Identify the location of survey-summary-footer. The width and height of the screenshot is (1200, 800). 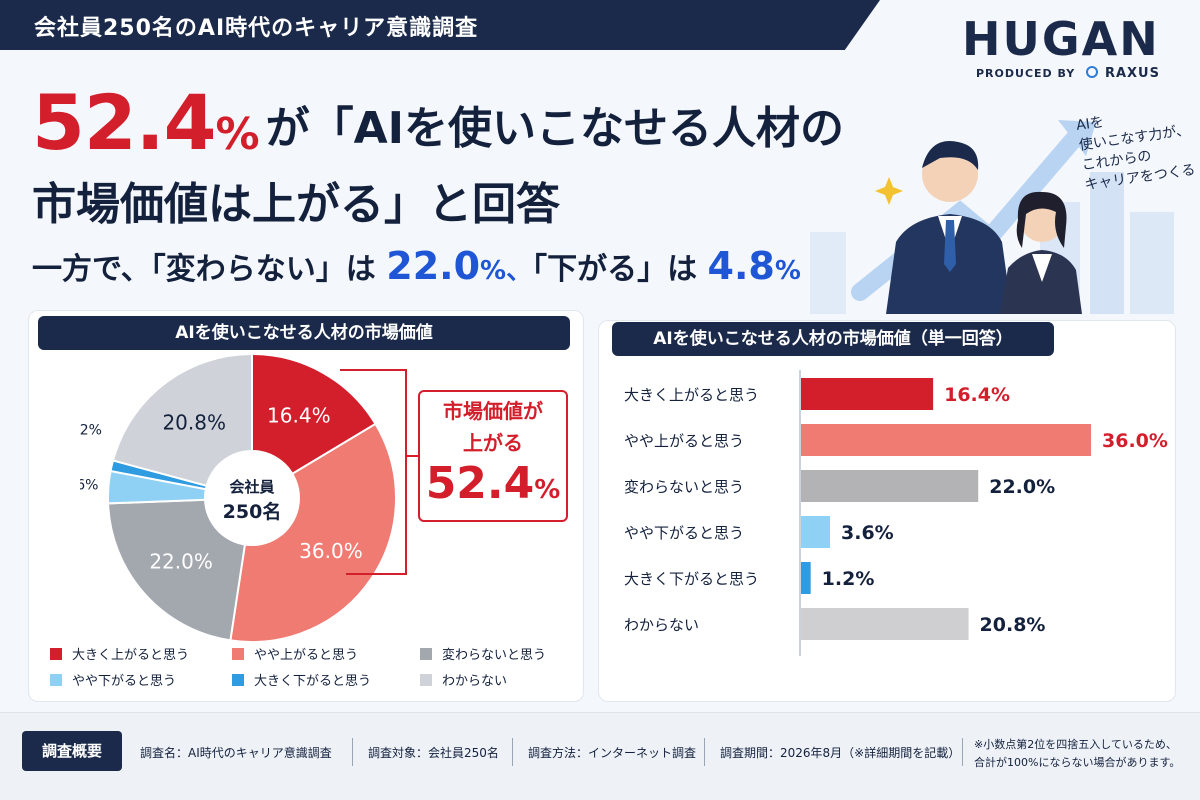
(600, 756).